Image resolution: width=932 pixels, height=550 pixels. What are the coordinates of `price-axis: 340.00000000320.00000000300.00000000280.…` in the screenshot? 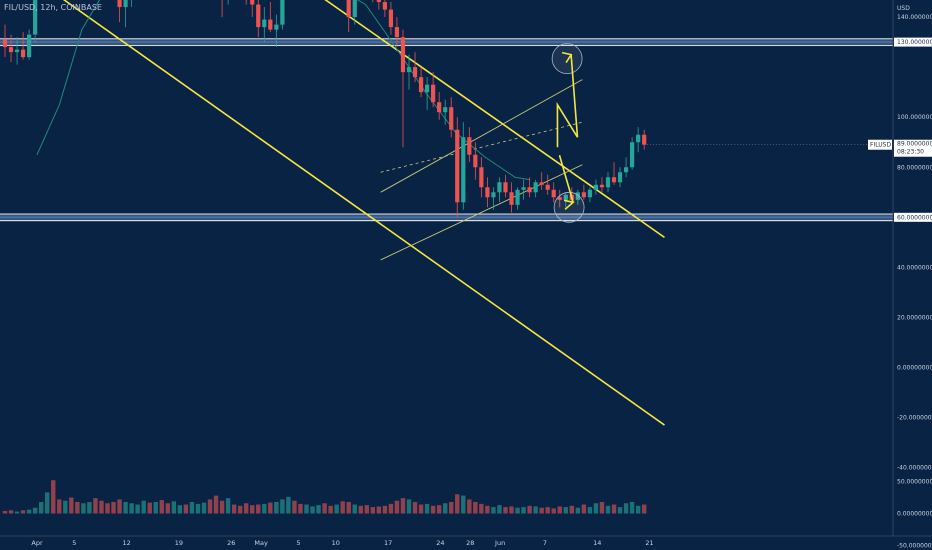 It's located at (914, 275).